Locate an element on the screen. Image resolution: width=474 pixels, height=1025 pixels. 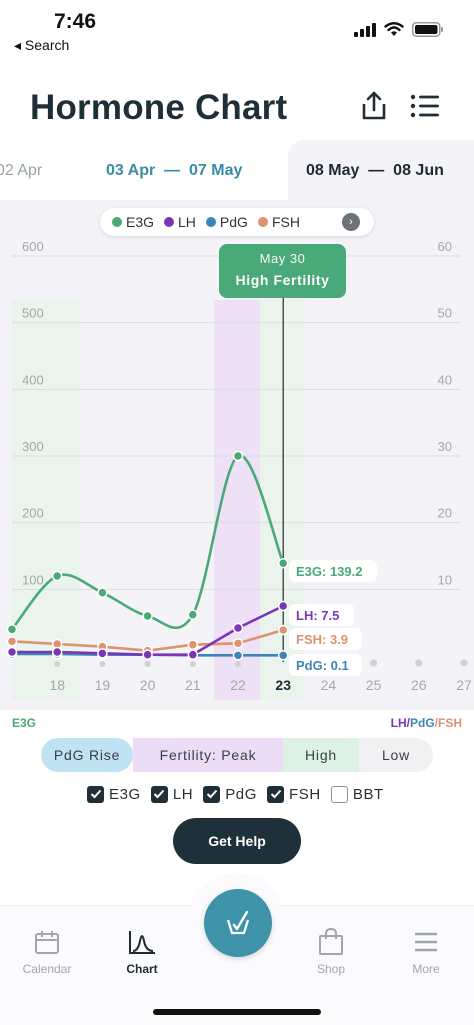
tab-chart: Chart is located at coordinates (142, 951).